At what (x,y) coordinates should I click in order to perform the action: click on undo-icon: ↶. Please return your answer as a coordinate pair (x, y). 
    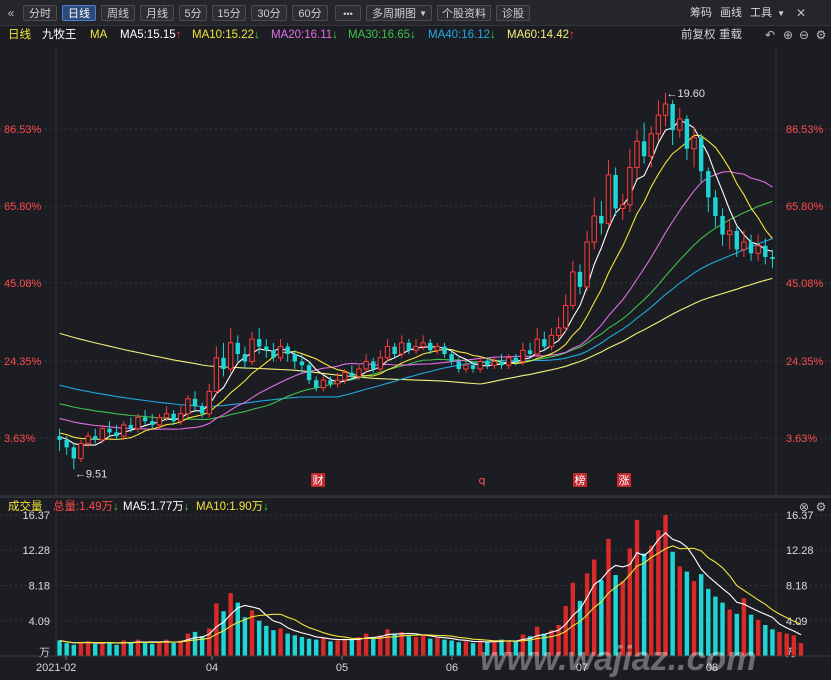
    Looking at the image, I should click on (770, 35).